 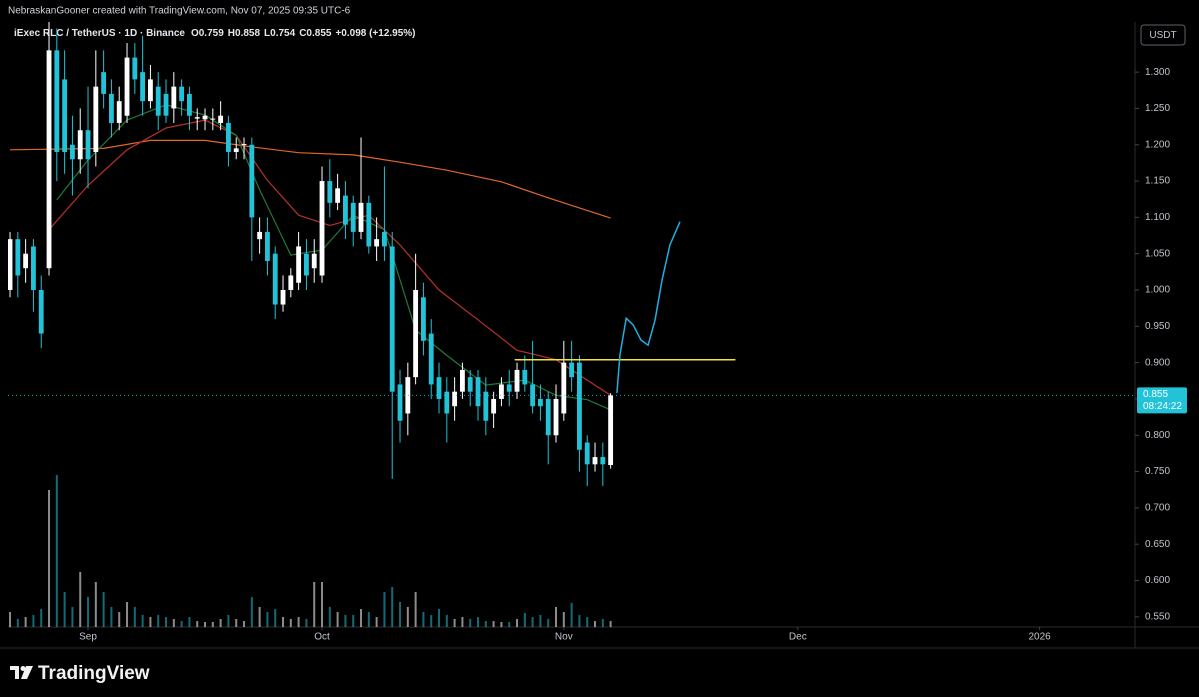 I want to click on y-tick-label: 1.050, so click(x=1157, y=253).